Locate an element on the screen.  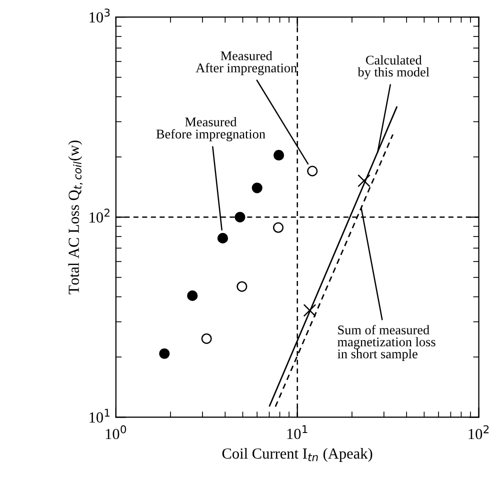
y-axis-title: Total AC Loss Q$_{t,coil}$(w) is located at coordinates (75, 217).